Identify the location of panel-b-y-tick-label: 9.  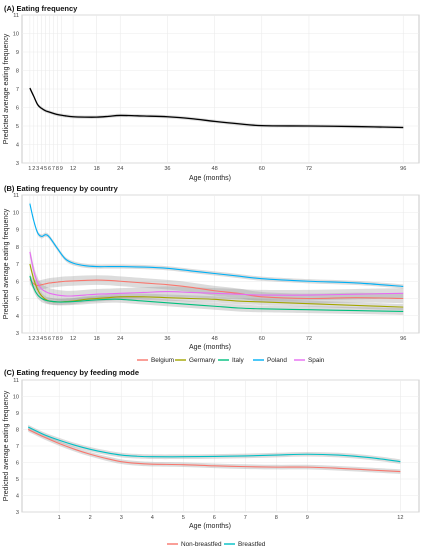
(17, 231).